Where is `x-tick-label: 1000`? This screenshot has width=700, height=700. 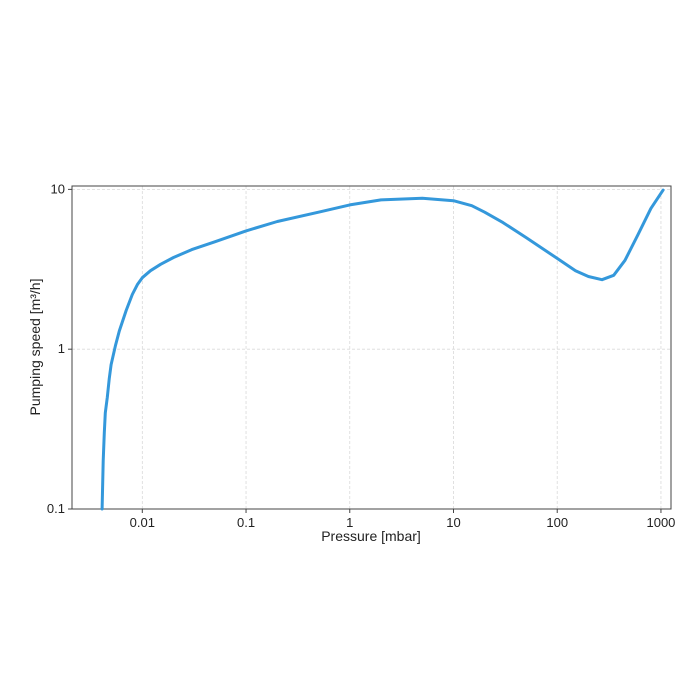 x-tick-label: 1000 is located at coordinates (660, 522).